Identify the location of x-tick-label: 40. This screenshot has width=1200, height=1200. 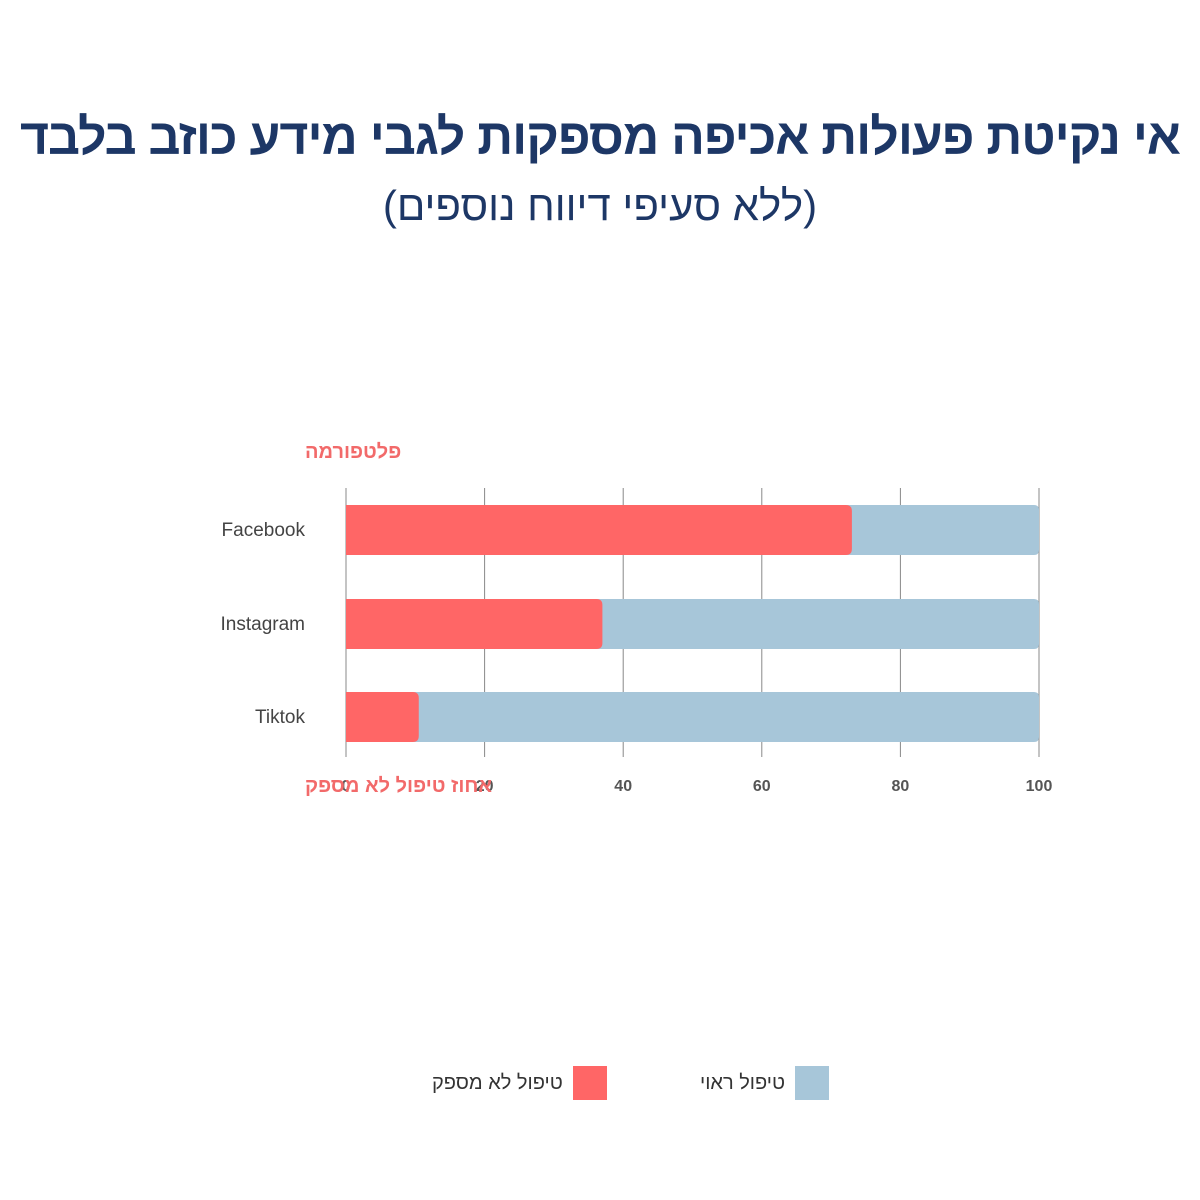
(623, 786).